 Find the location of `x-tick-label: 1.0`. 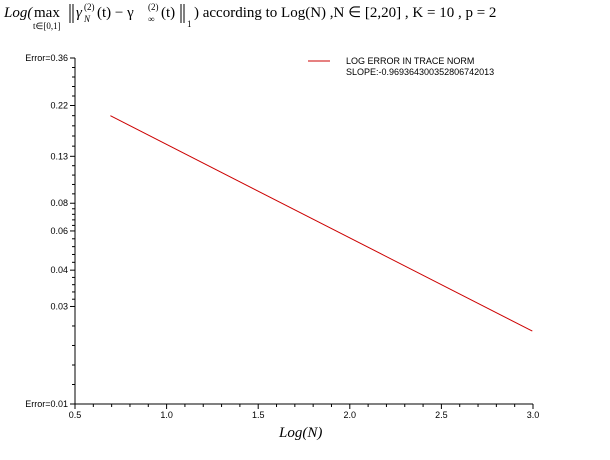

x-tick-label: 1.0 is located at coordinates (166, 415).